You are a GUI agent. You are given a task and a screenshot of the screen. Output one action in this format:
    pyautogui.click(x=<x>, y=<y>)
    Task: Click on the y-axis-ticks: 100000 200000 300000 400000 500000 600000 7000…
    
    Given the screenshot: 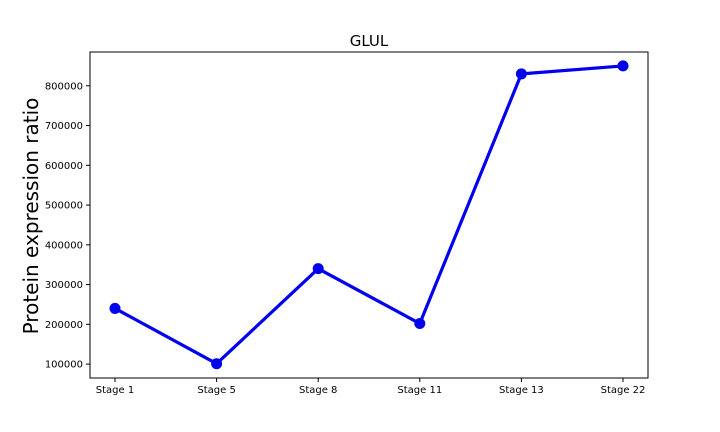 What is the action you would take?
    pyautogui.click(x=67, y=226)
    